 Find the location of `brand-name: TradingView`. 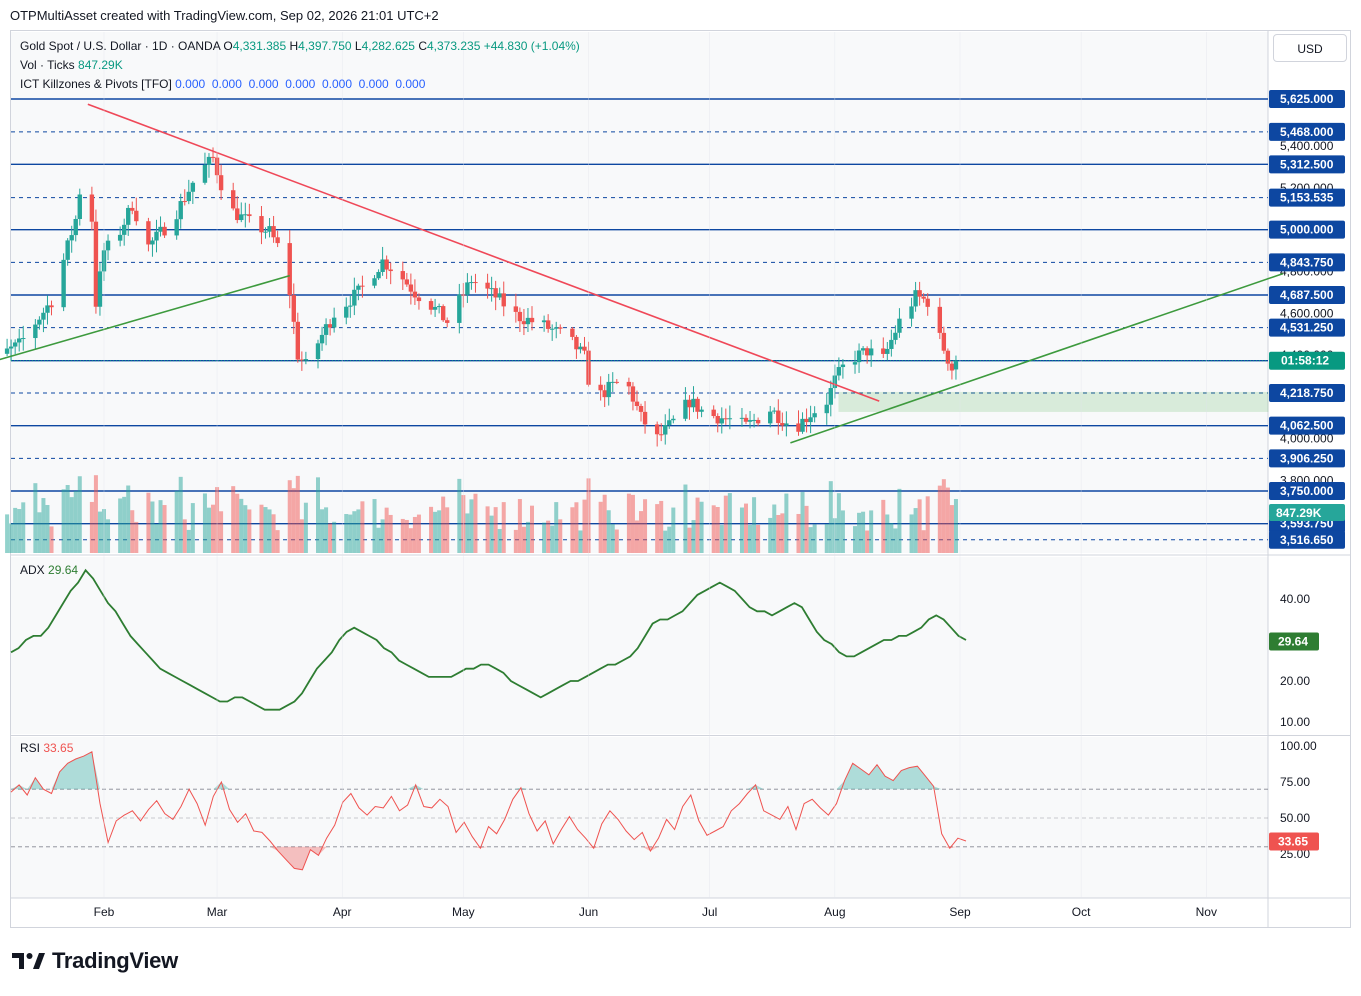

brand-name: TradingView is located at coordinates (115, 960).